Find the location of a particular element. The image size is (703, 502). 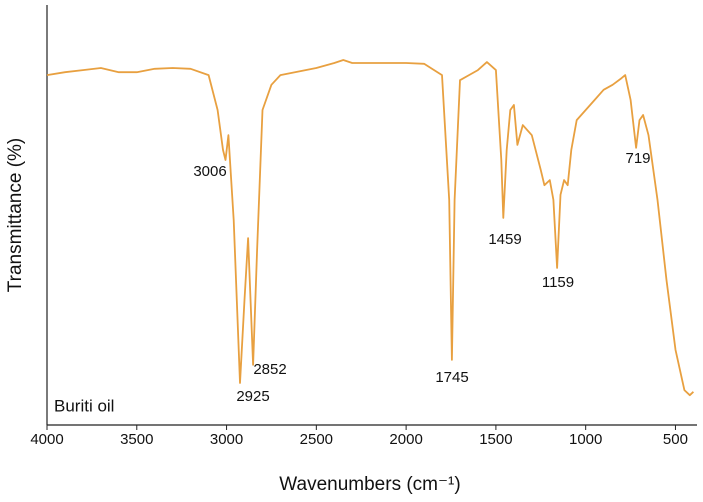

x-tick-label: 500 is located at coordinates (675, 439).